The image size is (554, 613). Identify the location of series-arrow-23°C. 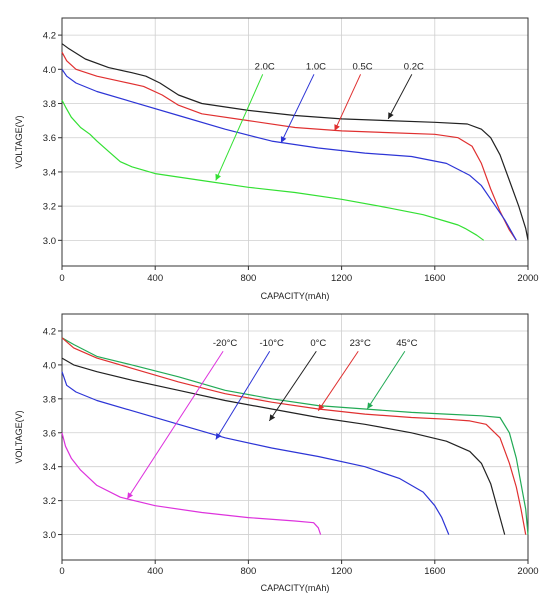
(338, 380).